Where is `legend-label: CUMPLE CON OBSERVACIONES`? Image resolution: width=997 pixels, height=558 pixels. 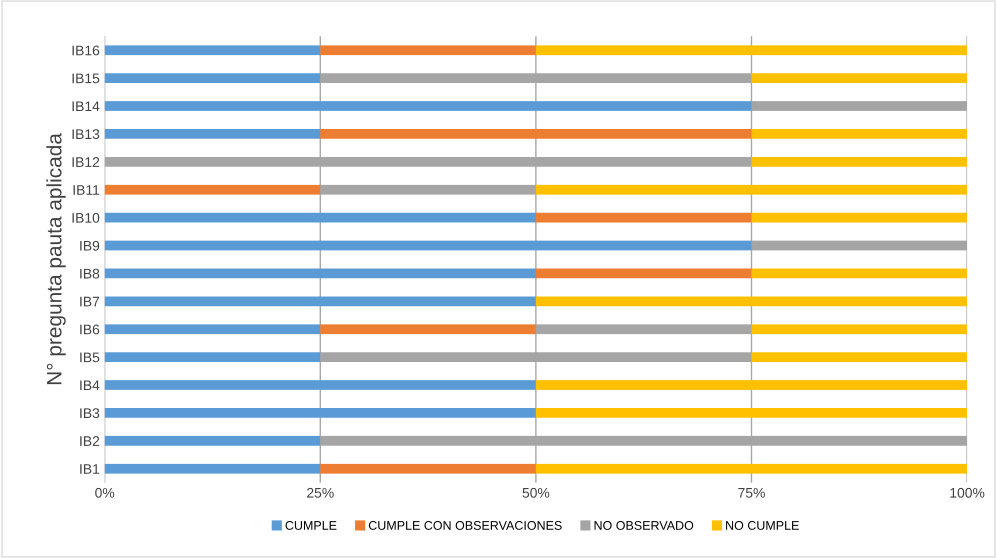
legend-label: CUMPLE CON OBSERVACIONES is located at coordinates (465, 525).